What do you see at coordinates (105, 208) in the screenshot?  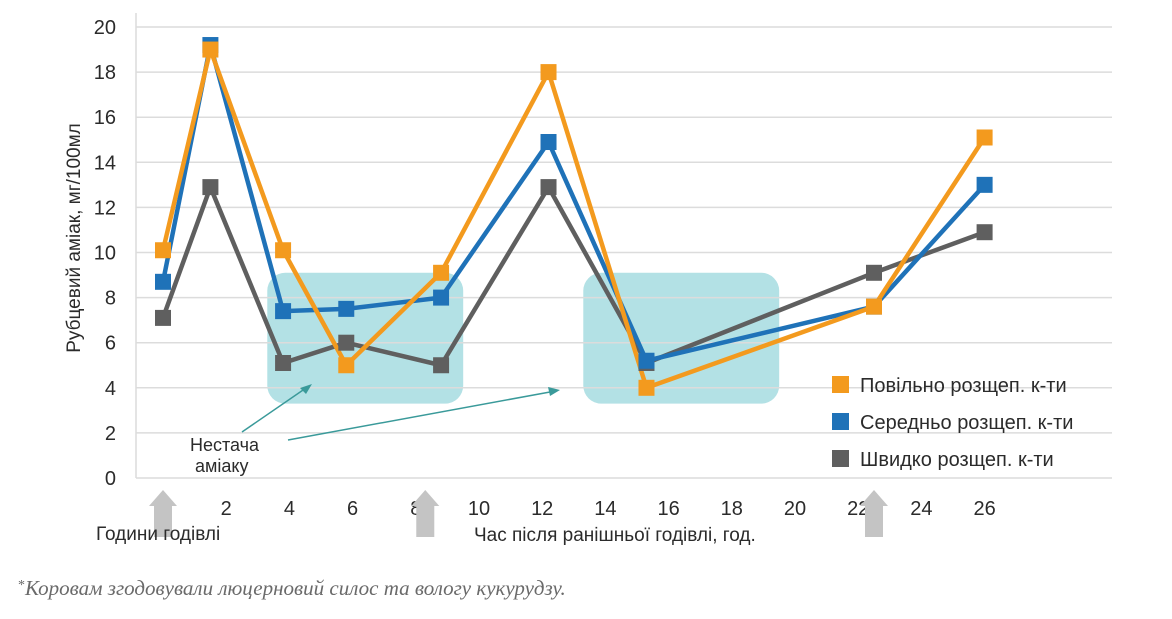 I see `y-tick-12: 12` at bounding box center [105, 208].